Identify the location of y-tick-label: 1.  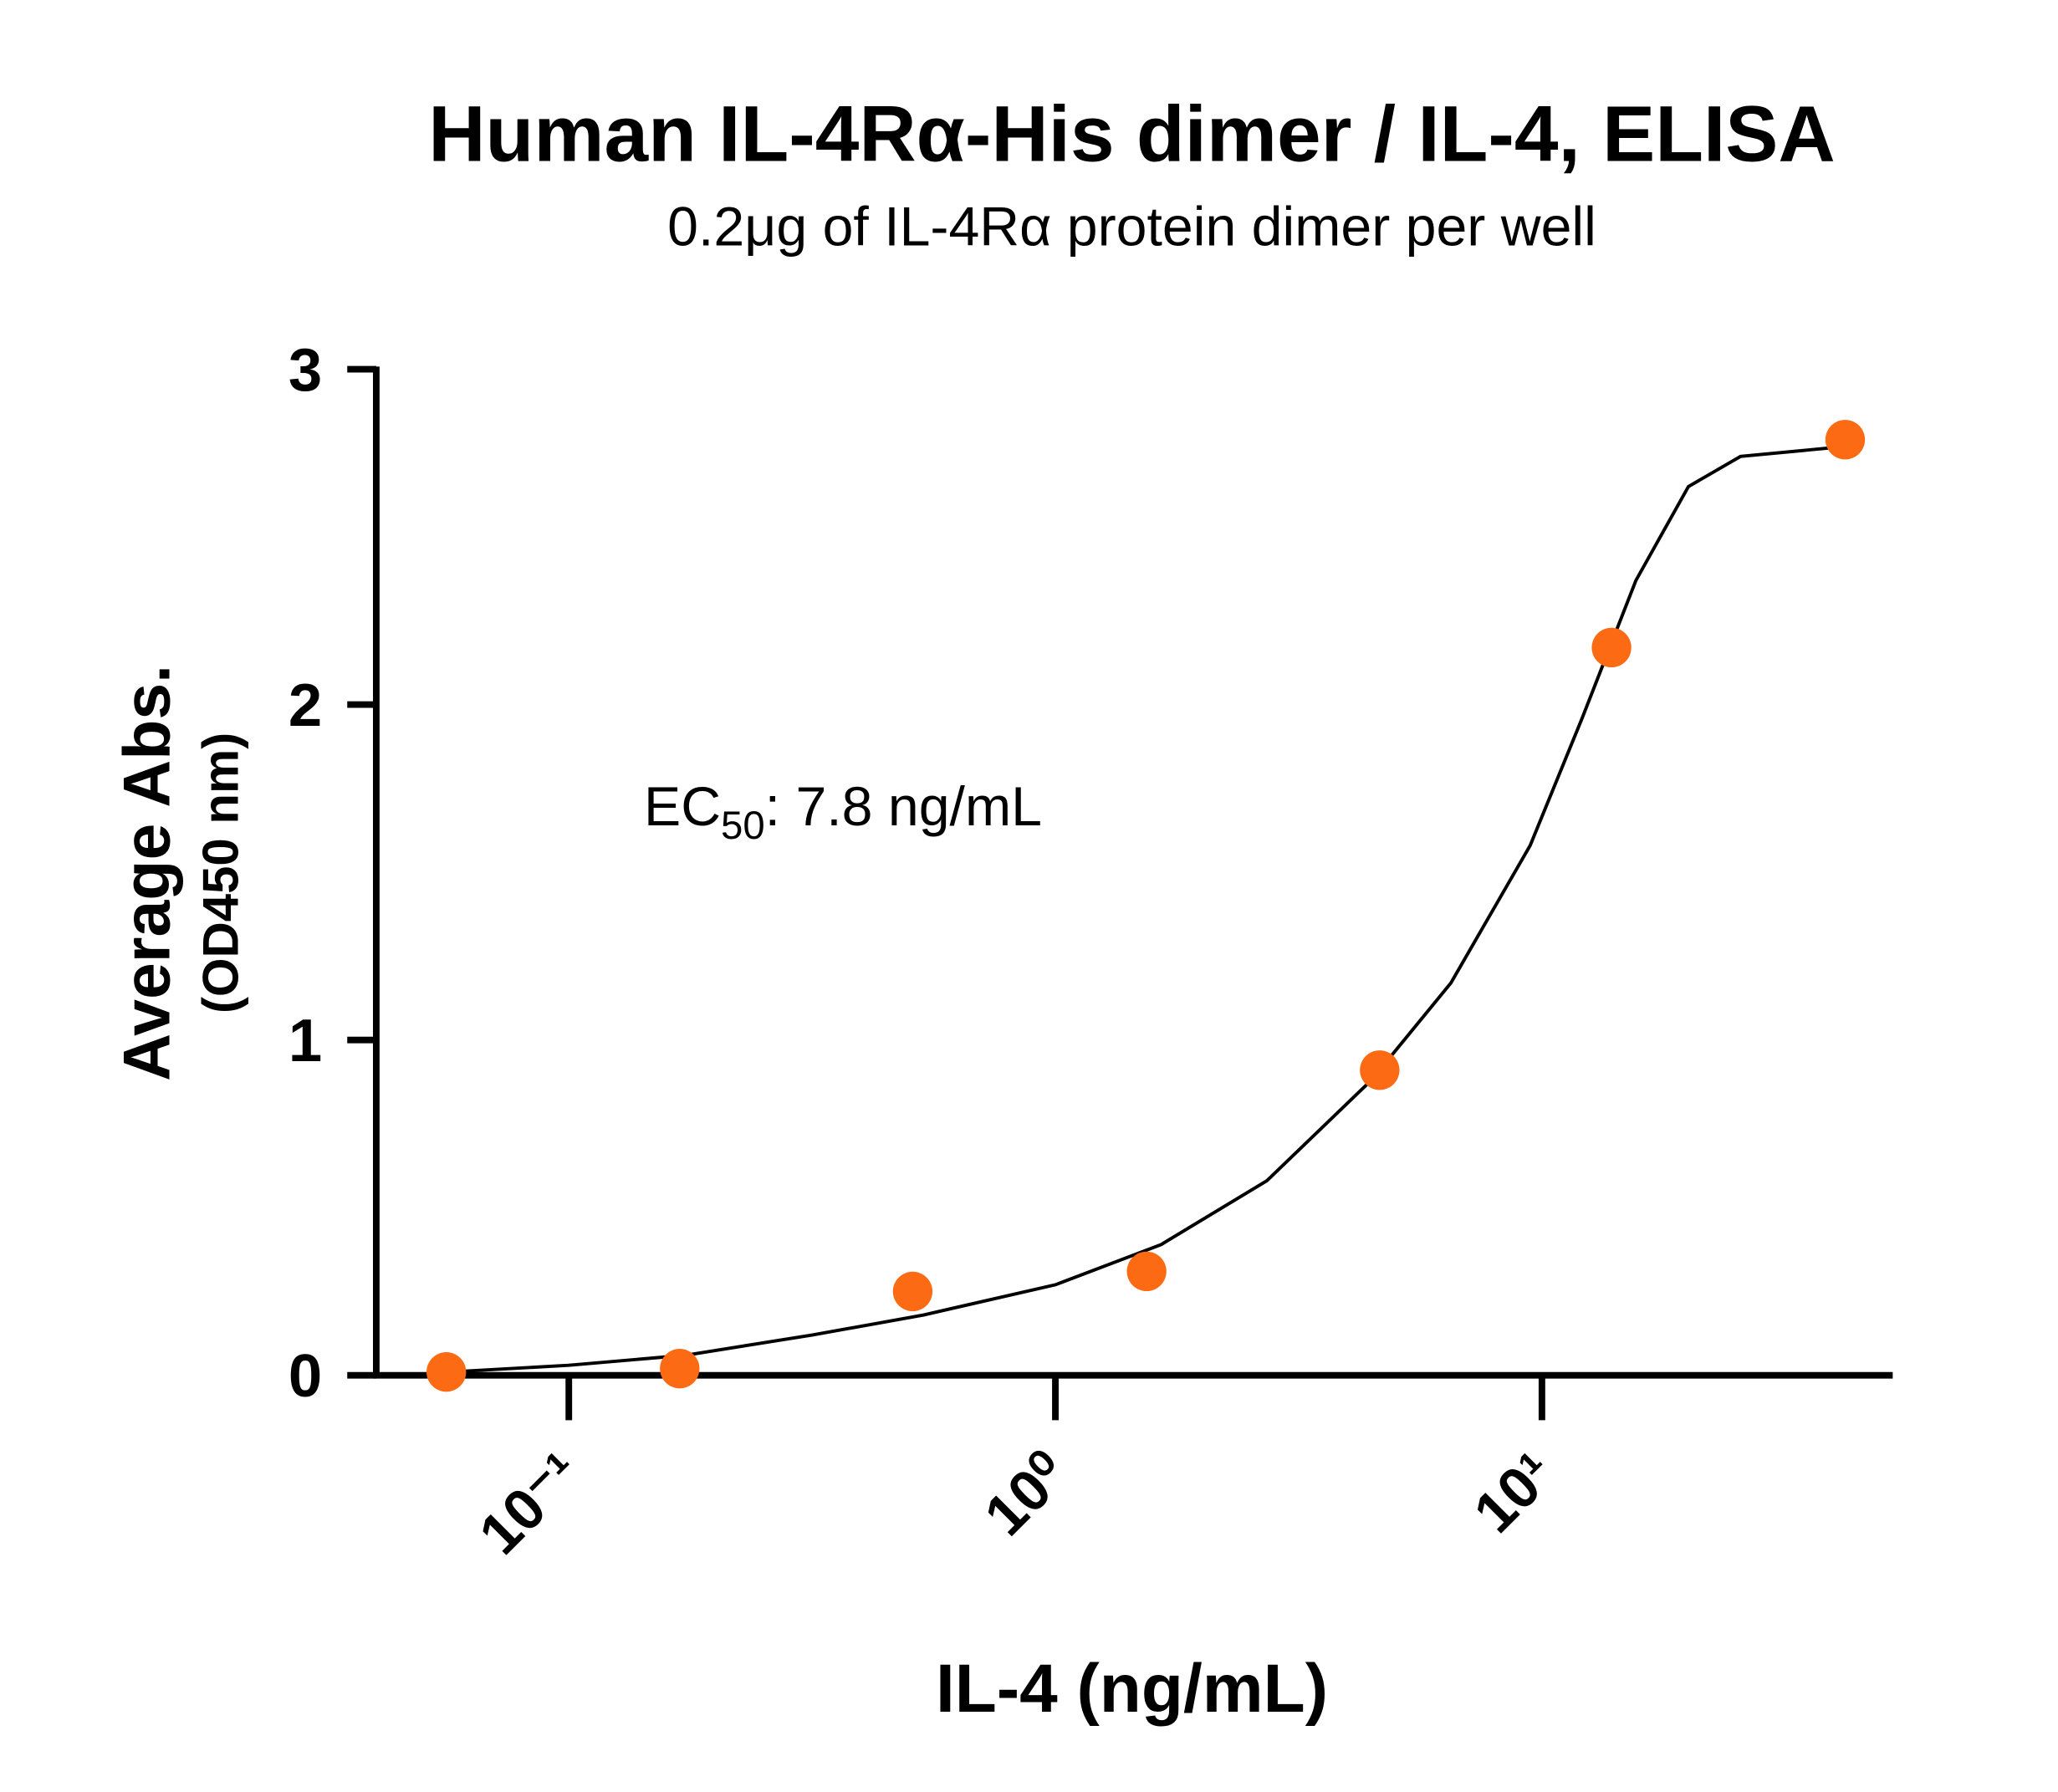
(305, 1041).